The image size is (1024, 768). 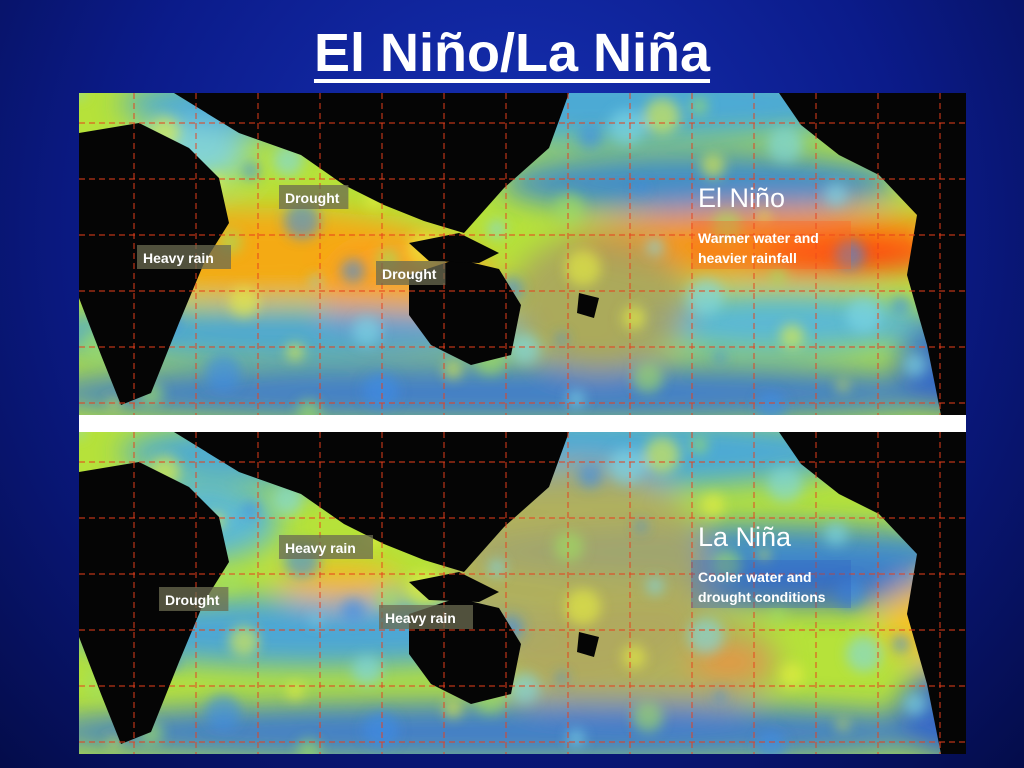 I want to click on panel-heading: La Niña, so click(x=745, y=537).